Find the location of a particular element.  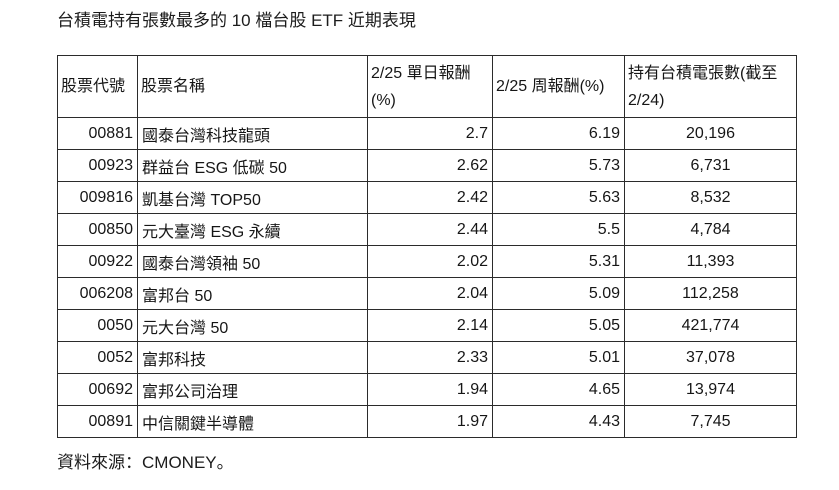

table-row: 00923 群益台 ESG 低碳 50 2.62 5.73 6,731 is located at coordinates (427, 165).